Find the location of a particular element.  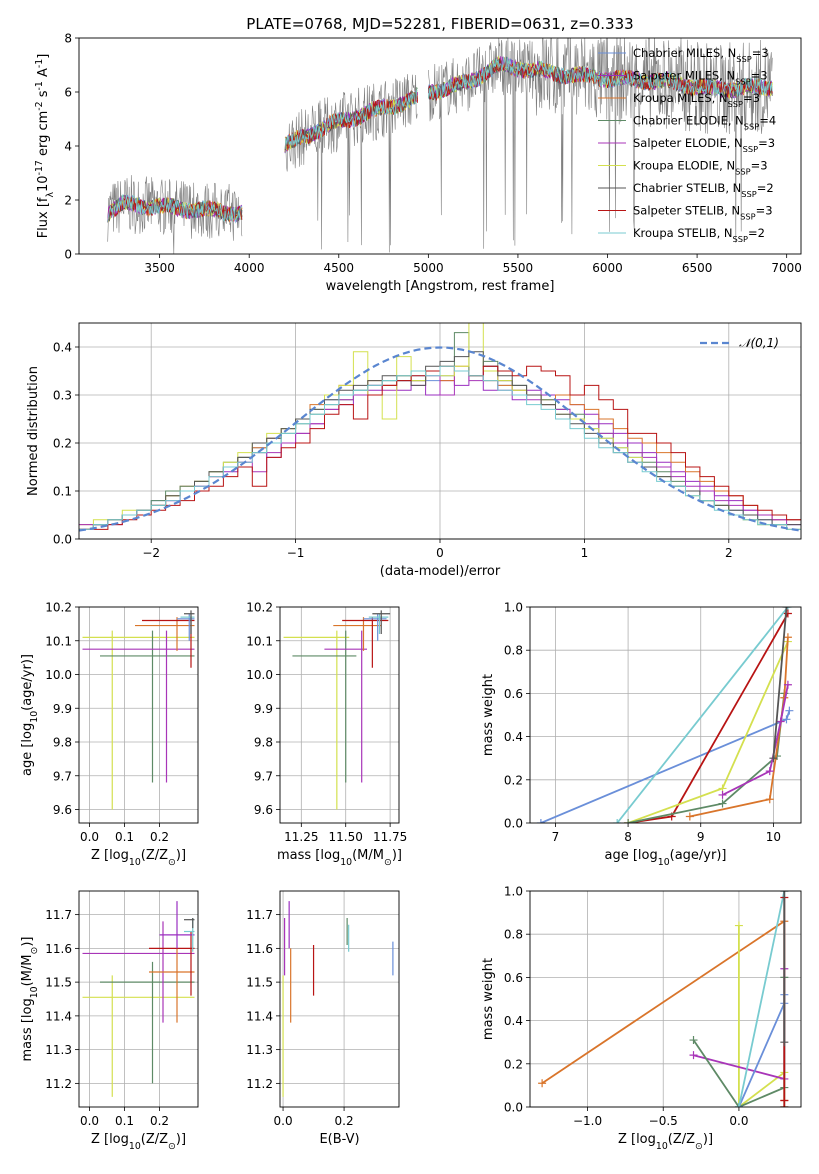

y-tick-label: 11.5 is located at coordinates (58, 983).